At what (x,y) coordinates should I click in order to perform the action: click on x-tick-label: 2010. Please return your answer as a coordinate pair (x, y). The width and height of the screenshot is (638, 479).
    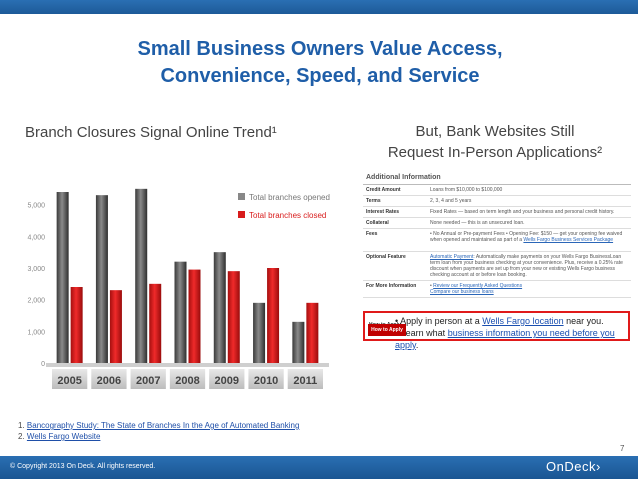
    Looking at the image, I should click on (266, 381).